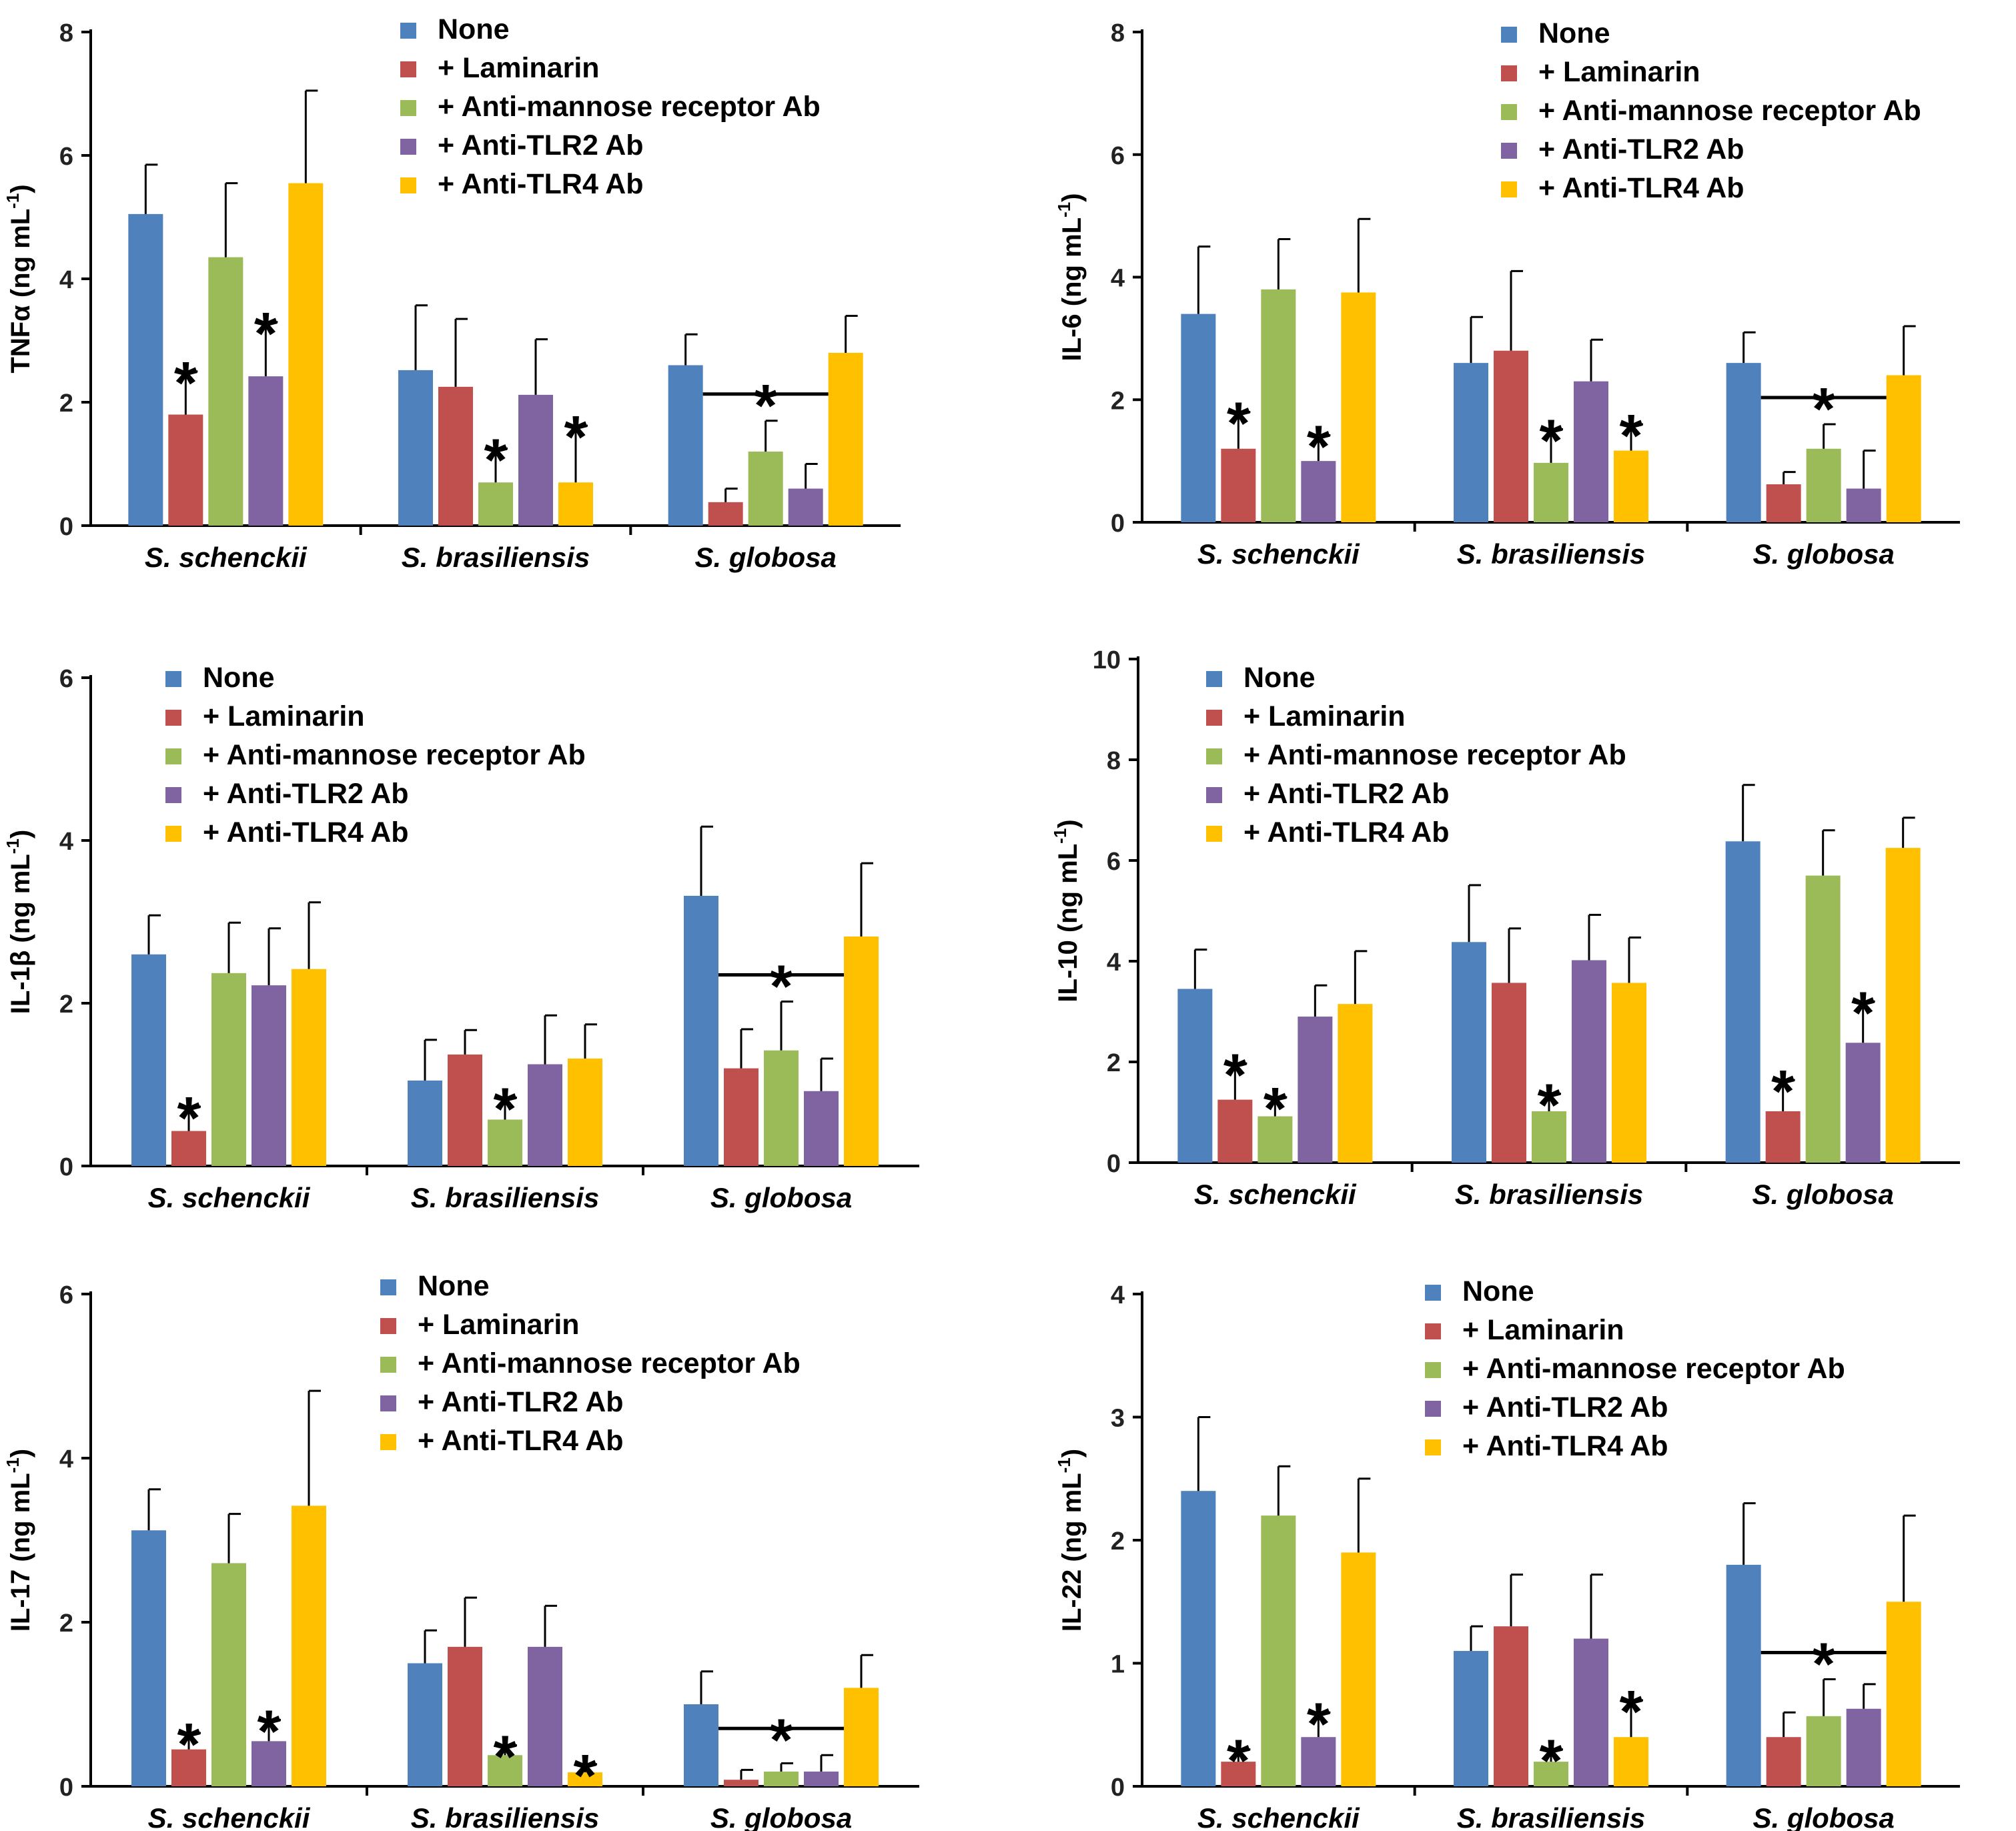 This screenshot has height=1831, width=2016. Describe the element at coordinates (19, 922) in the screenshot. I see `y-axis-title: IL-1β (ng mL-1)` at that location.